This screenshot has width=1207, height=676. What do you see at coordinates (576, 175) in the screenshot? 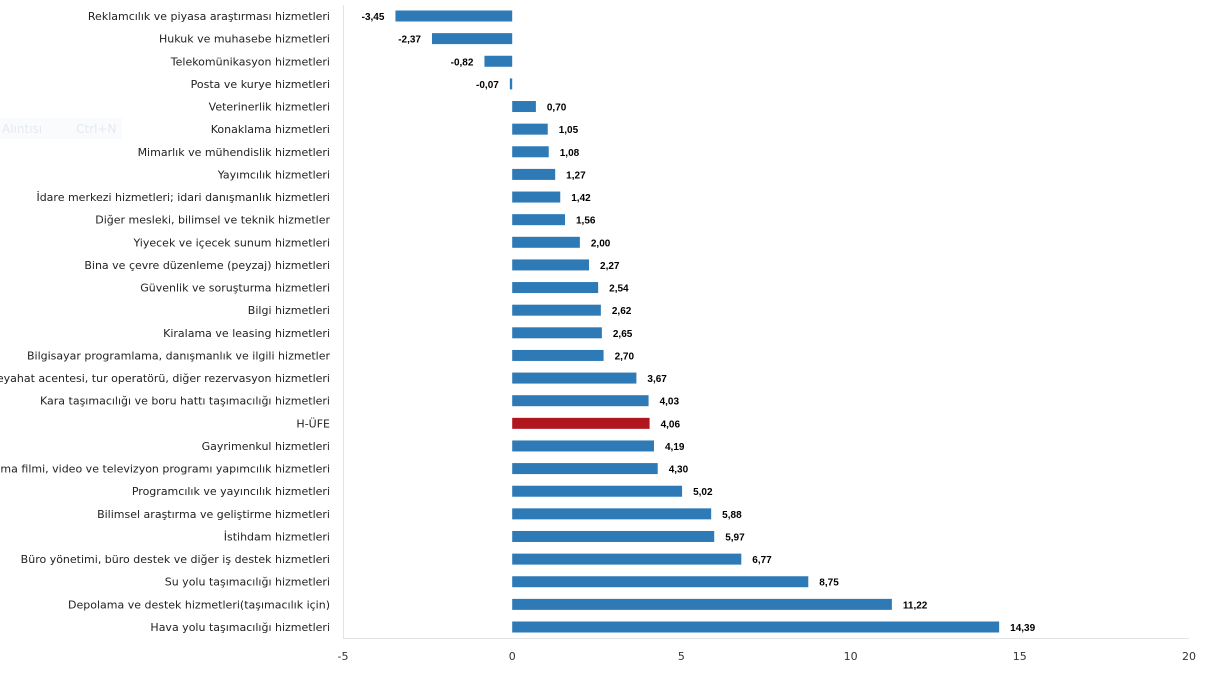
I see `data-label: 1,27` at bounding box center [576, 175].